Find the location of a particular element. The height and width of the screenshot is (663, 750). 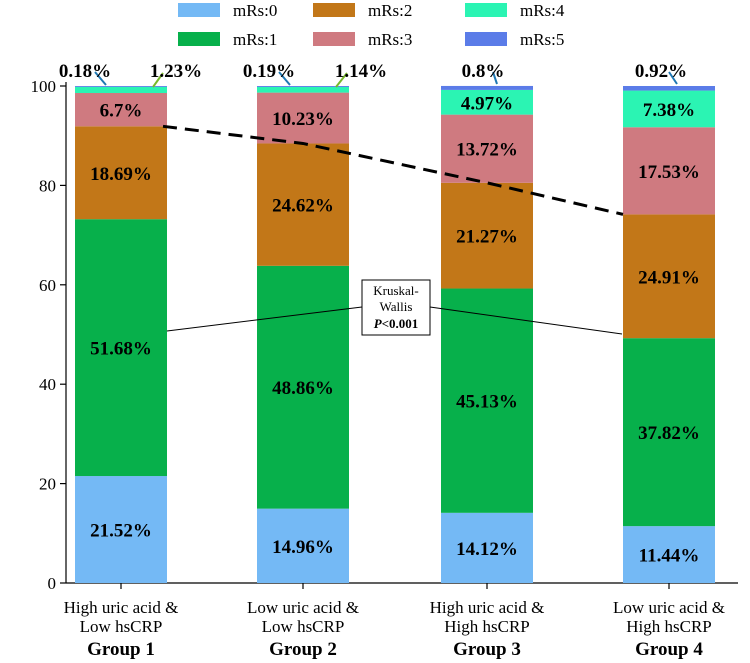

x-category-label-group-3: Group 3 is located at coordinates (487, 649).